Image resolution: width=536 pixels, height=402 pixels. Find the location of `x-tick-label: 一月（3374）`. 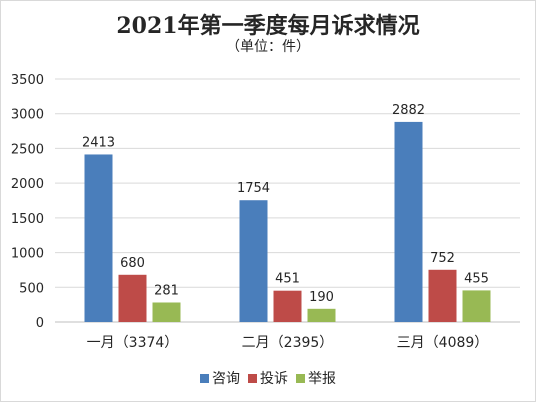

x-tick-label: 一月（3374） is located at coordinates (133, 343).